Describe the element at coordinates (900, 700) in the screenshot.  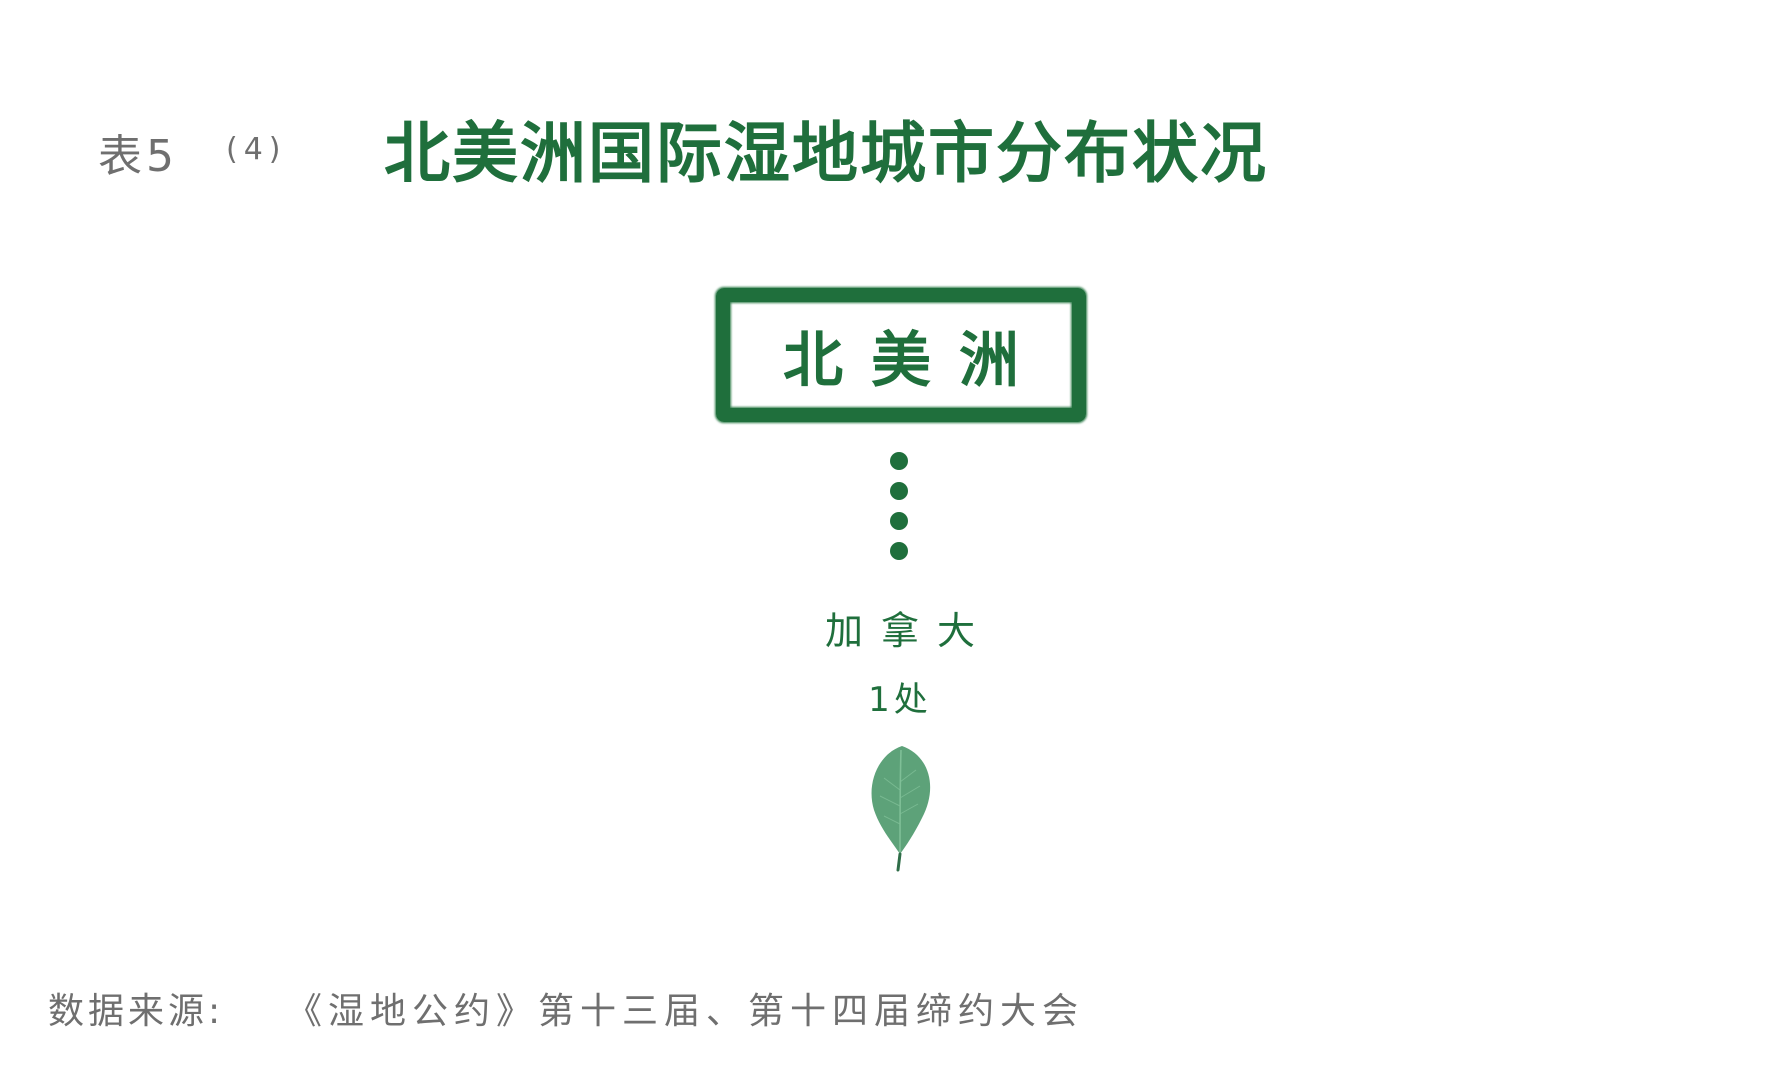
I see `country-count: 1处` at that location.